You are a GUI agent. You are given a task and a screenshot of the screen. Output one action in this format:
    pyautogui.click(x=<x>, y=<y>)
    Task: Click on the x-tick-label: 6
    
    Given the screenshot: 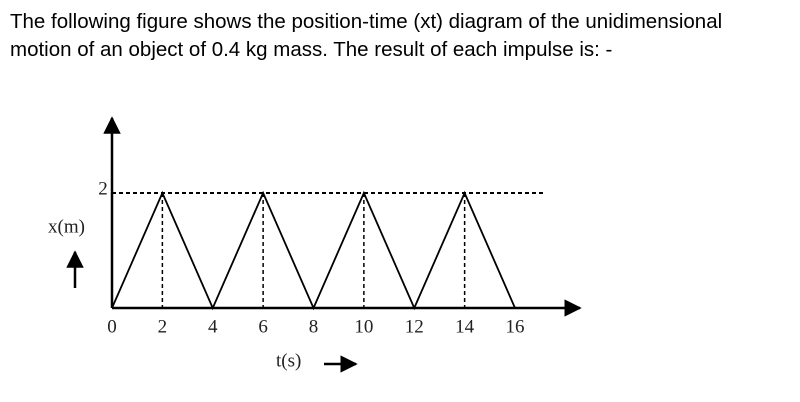 What is the action you would take?
    pyautogui.click(x=263, y=326)
    